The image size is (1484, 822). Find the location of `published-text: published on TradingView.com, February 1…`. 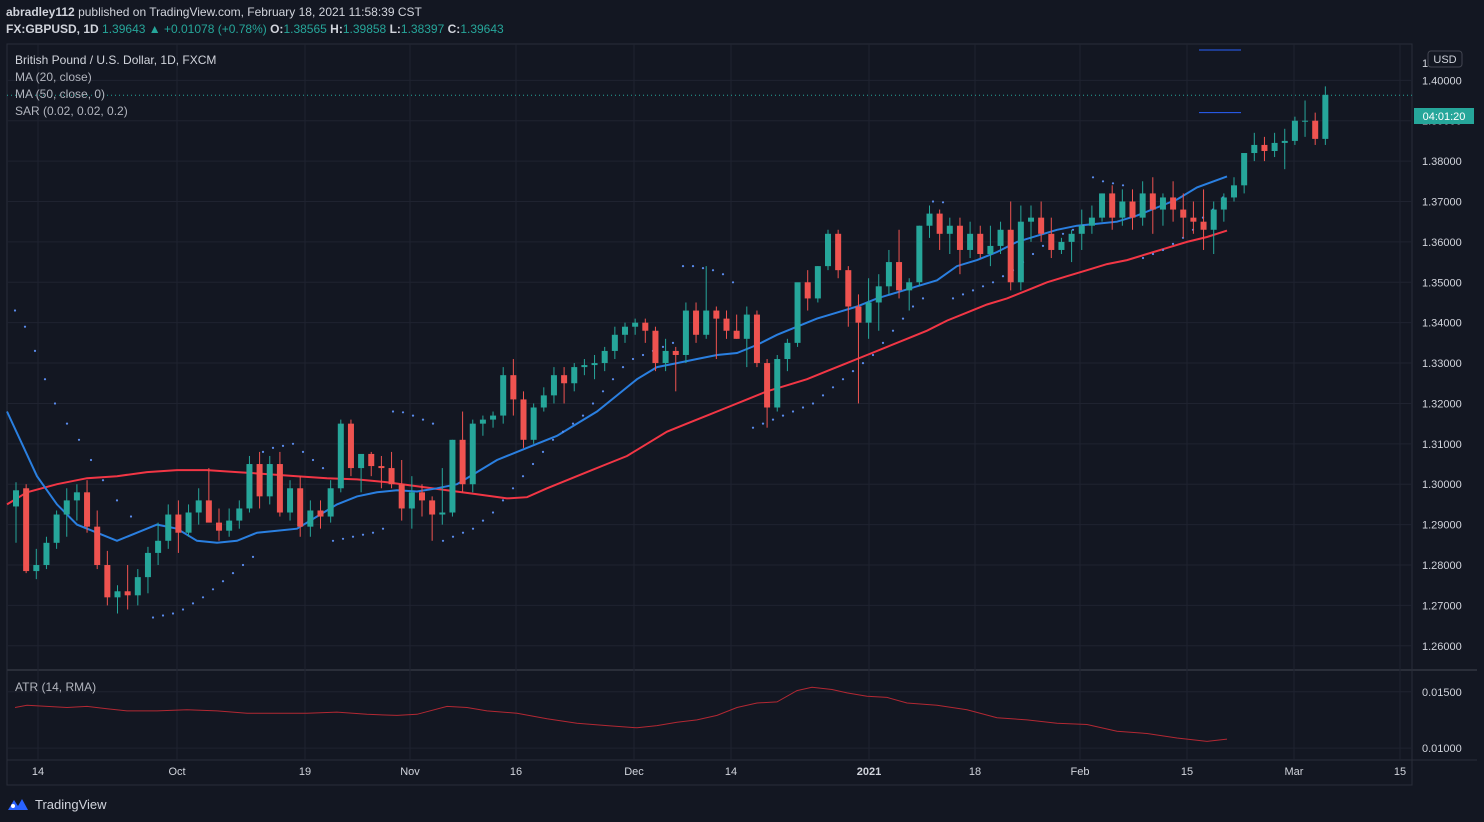

published-text: published on TradingView.com, February 1… is located at coordinates (250, 12).